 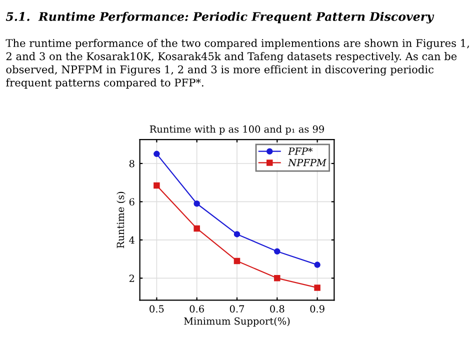 I want to click on y-tick-label: 2, so click(x=131, y=278).